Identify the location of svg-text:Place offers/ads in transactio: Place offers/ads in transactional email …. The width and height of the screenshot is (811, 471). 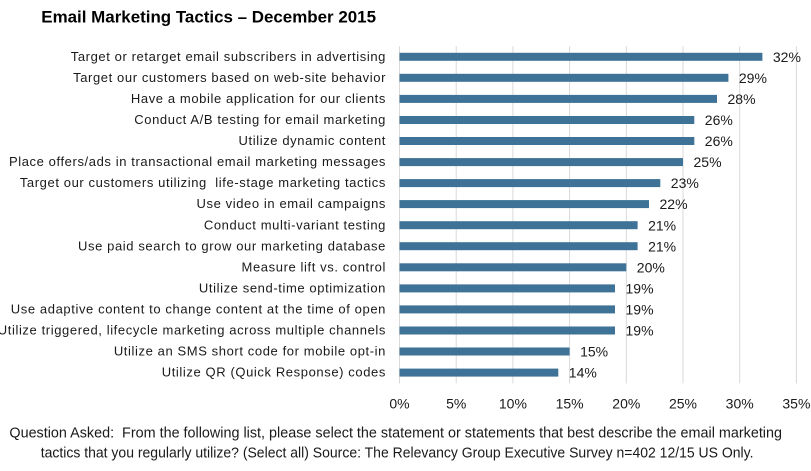
(197, 161).